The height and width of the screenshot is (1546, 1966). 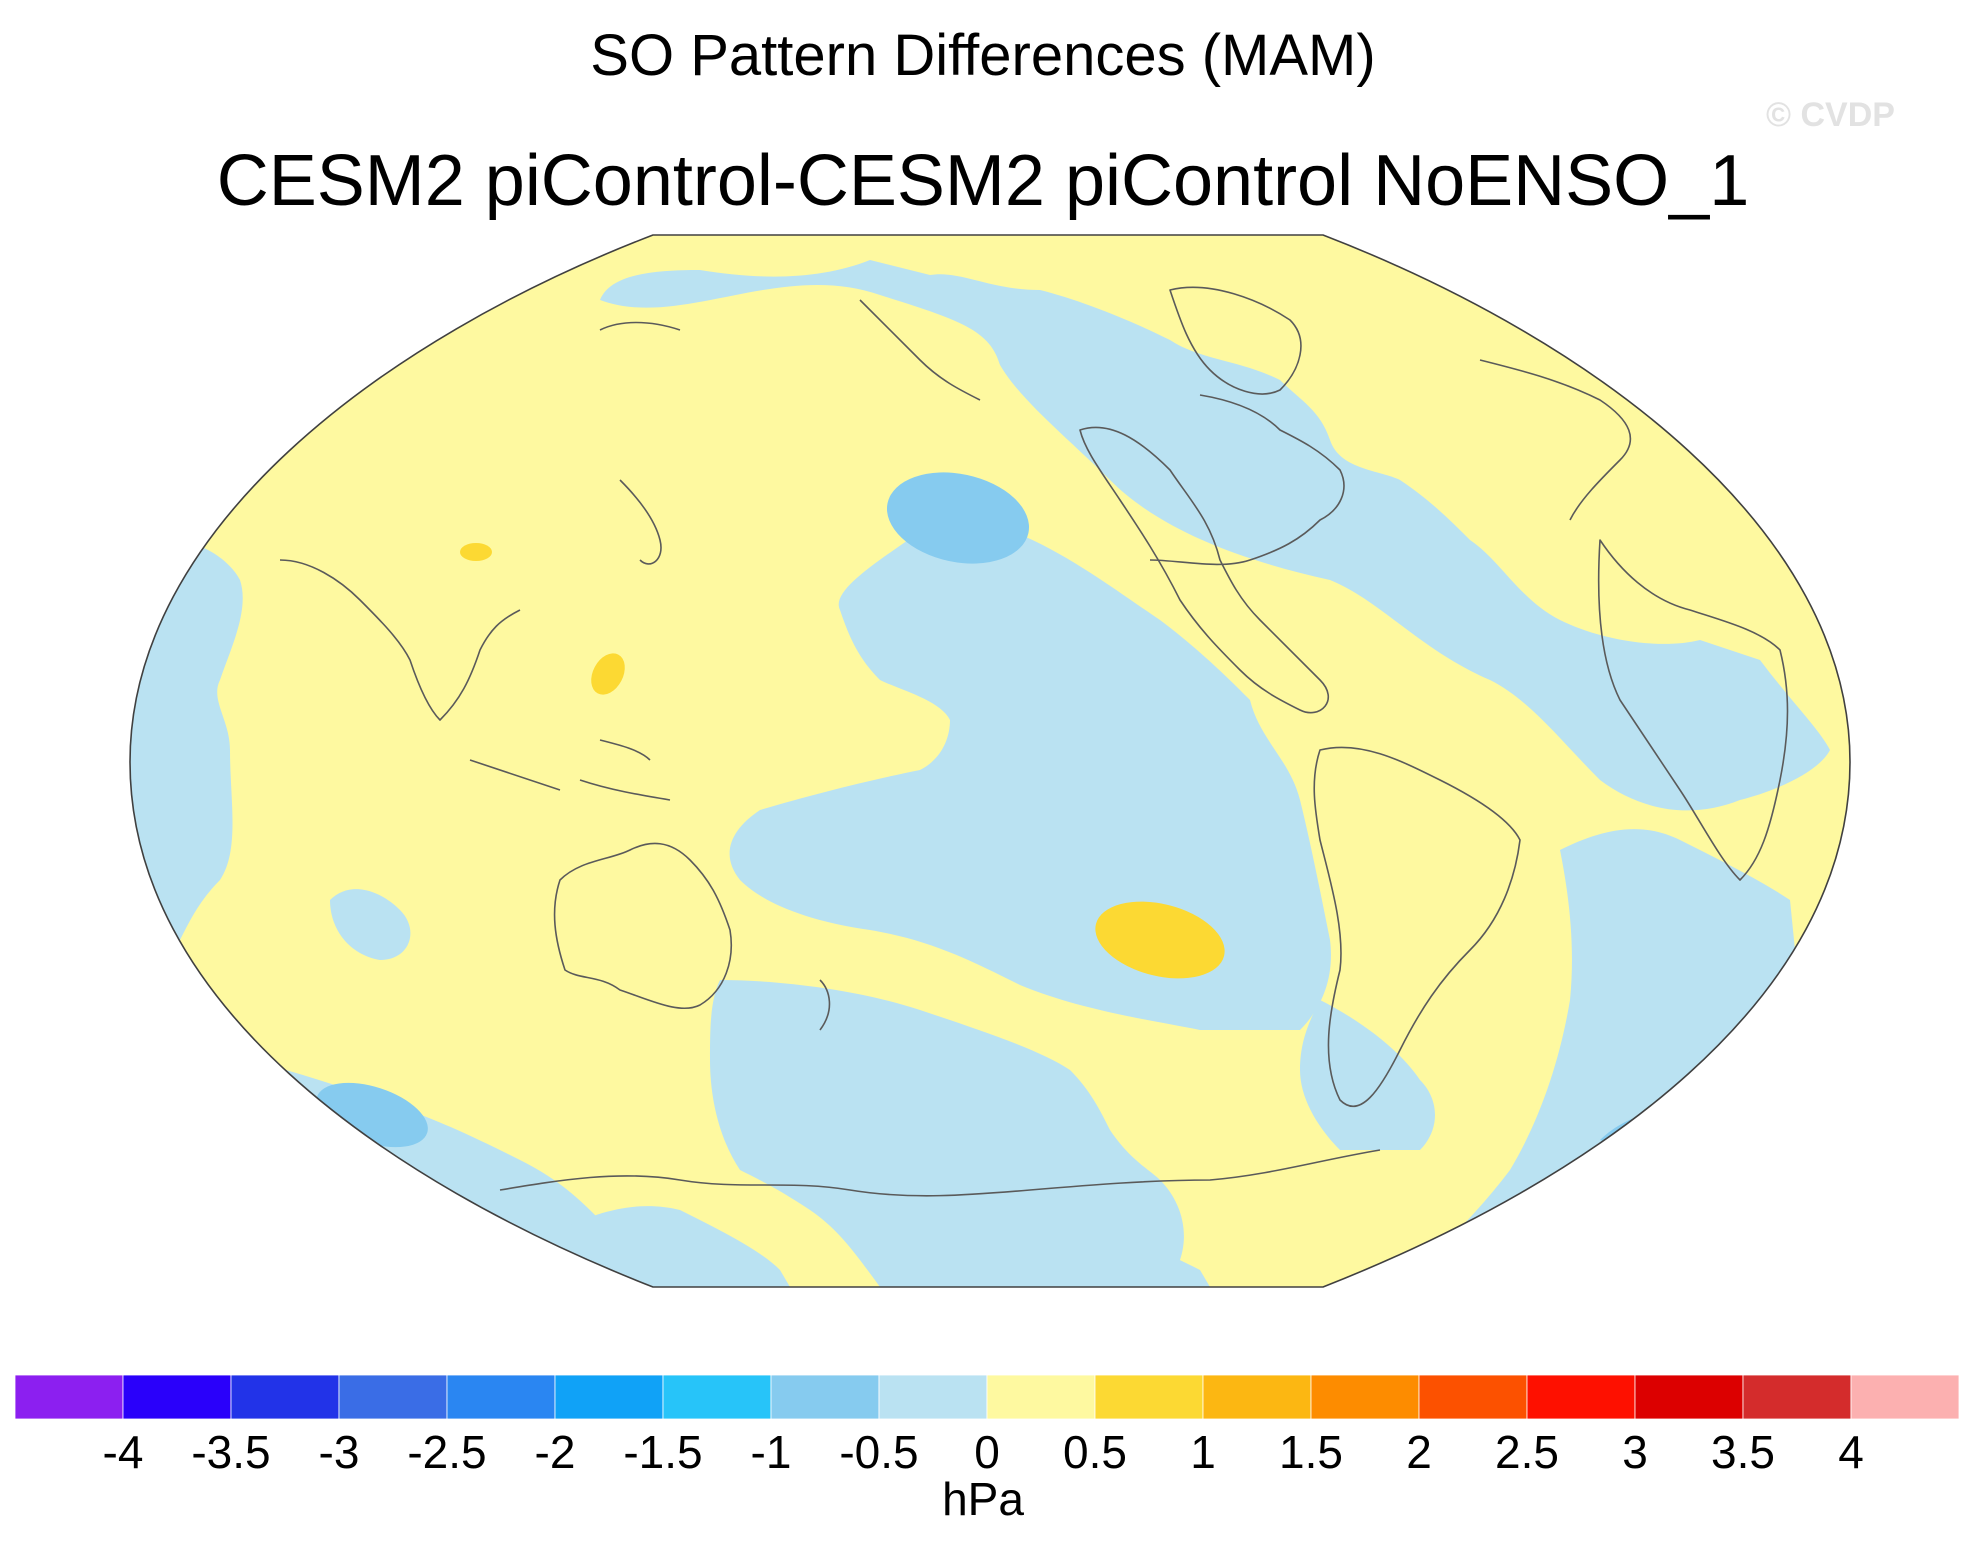 What do you see at coordinates (1635, 1452) in the screenshot?
I see `colorbar-tick-label: 3` at bounding box center [1635, 1452].